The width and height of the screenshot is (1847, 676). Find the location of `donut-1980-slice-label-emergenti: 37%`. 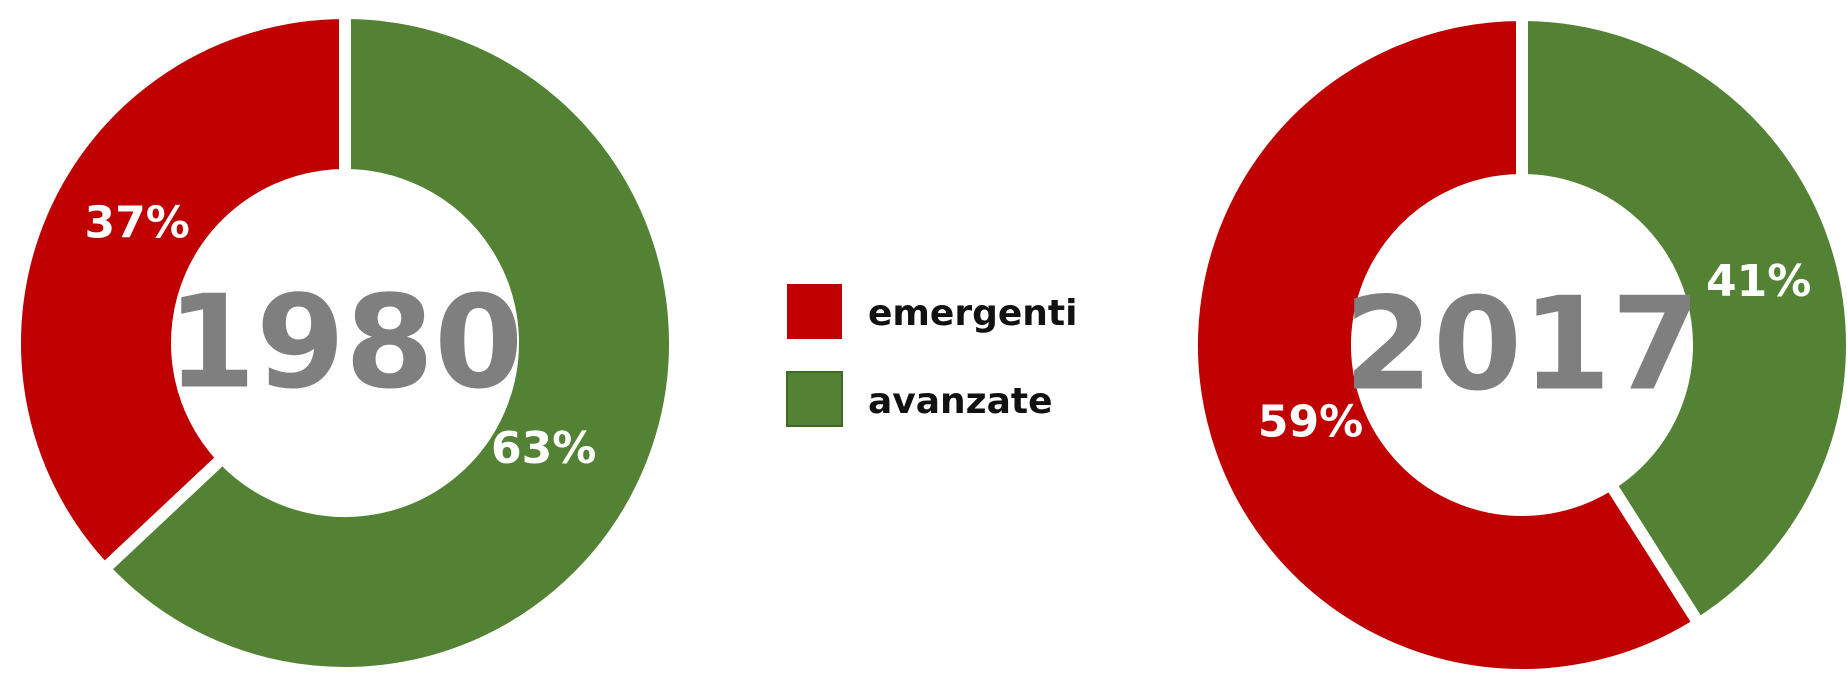

donut-1980-slice-label-emergenti: 37% is located at coordinates (136, 223).